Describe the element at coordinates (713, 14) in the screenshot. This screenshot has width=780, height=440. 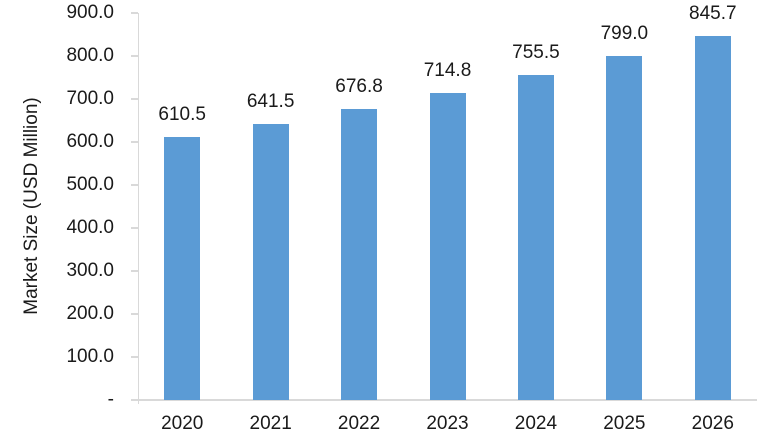
I see `bar-value-label: 845.7` at that location.